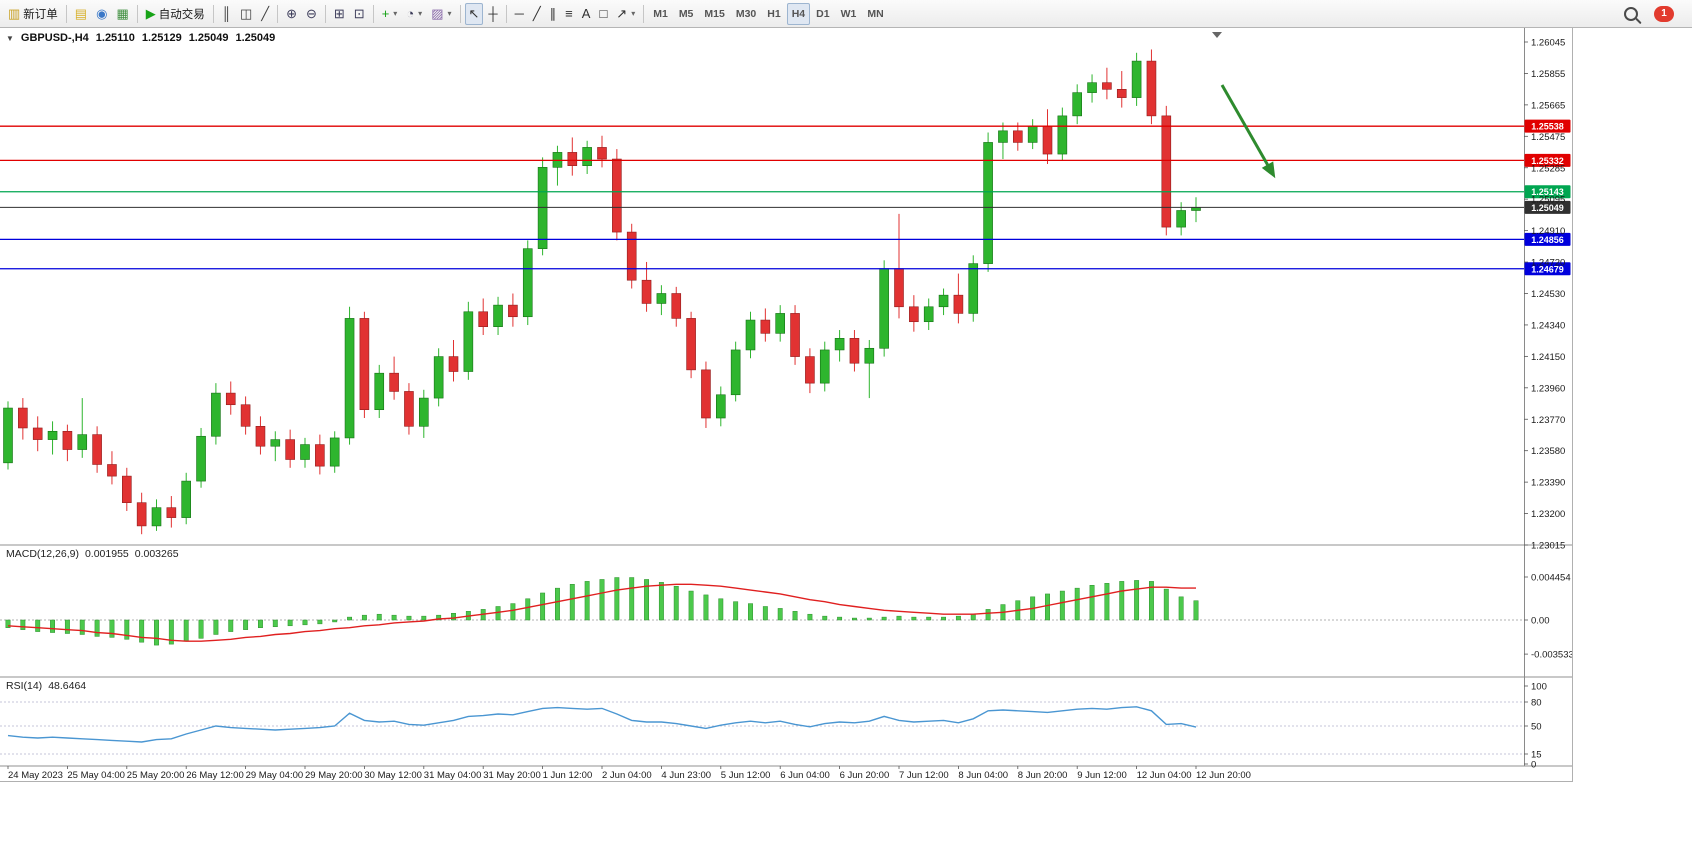  What do you see at coordinates (627, 775) in the screenshot?
I see `time-axis-label: 2 Jun 04:00` at bounding box center [627, 775].